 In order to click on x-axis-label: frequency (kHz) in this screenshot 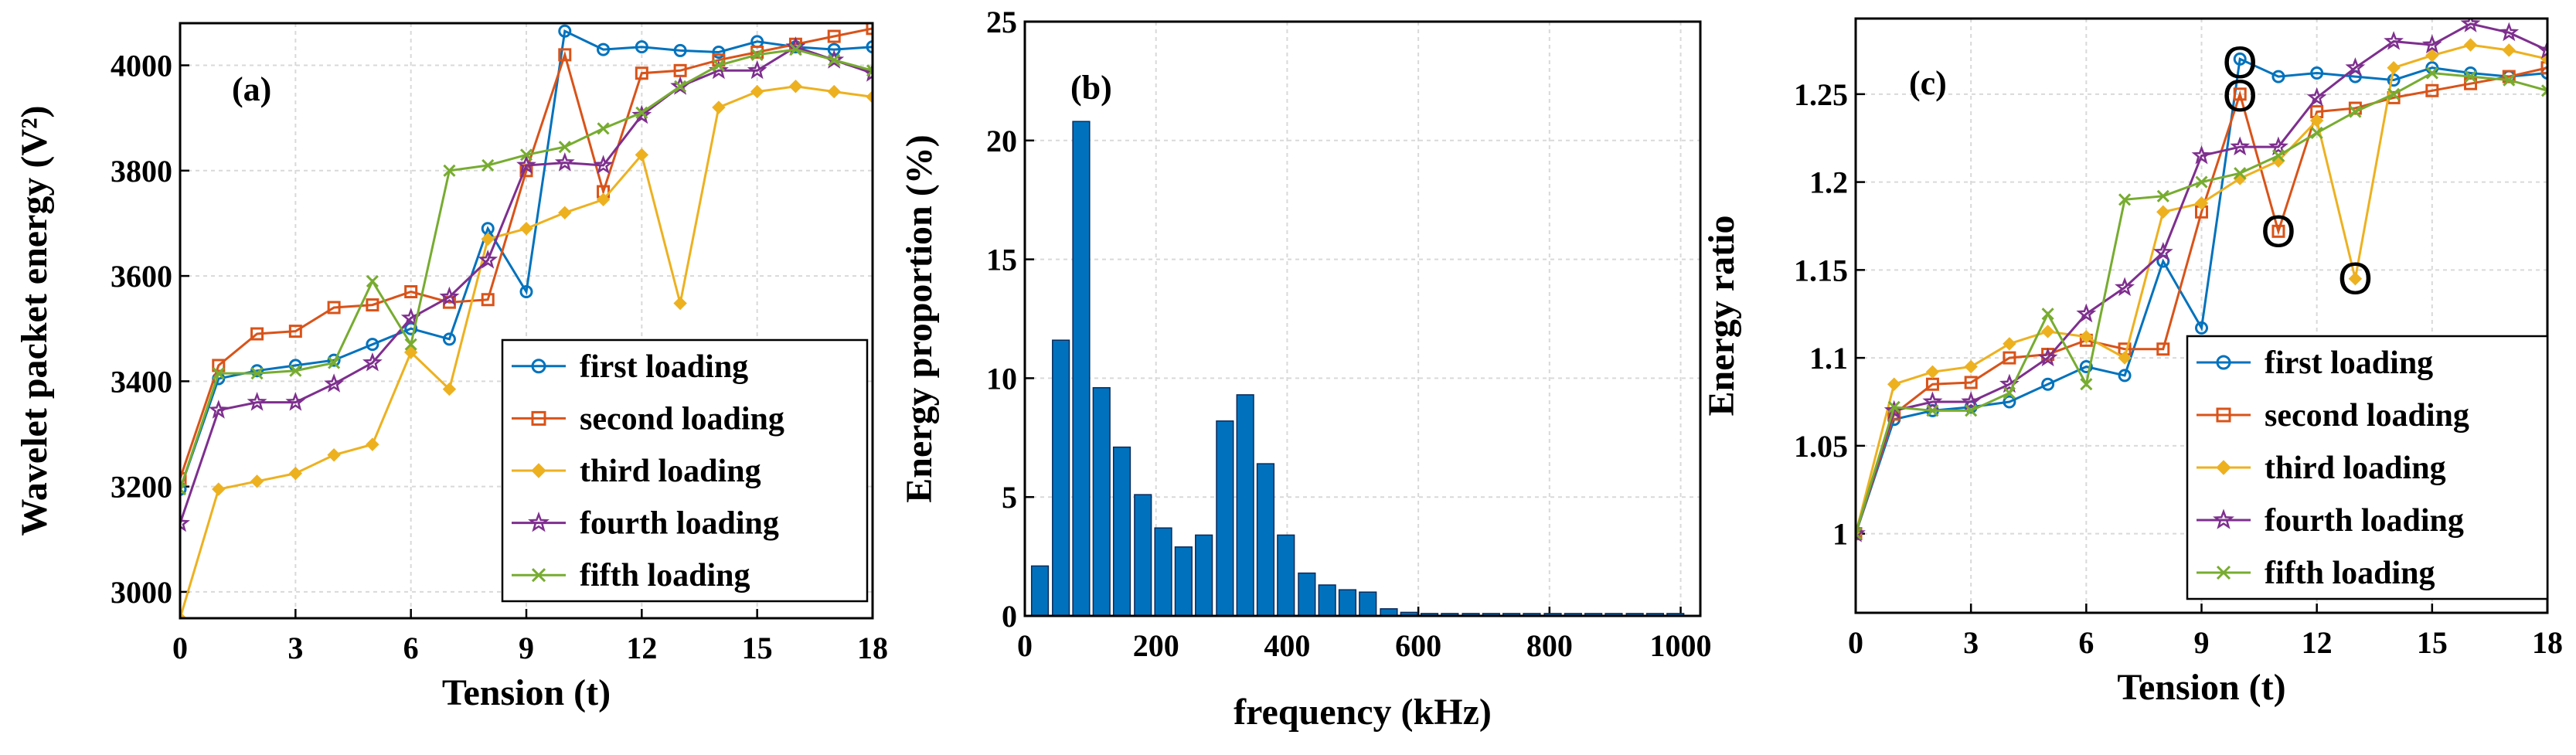, I will do `click(1363, 712)`.